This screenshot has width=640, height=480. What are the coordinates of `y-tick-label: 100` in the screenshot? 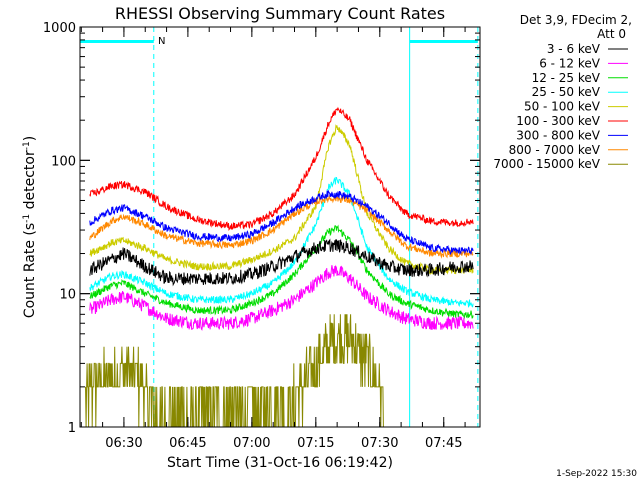 It's located at (63, 161).